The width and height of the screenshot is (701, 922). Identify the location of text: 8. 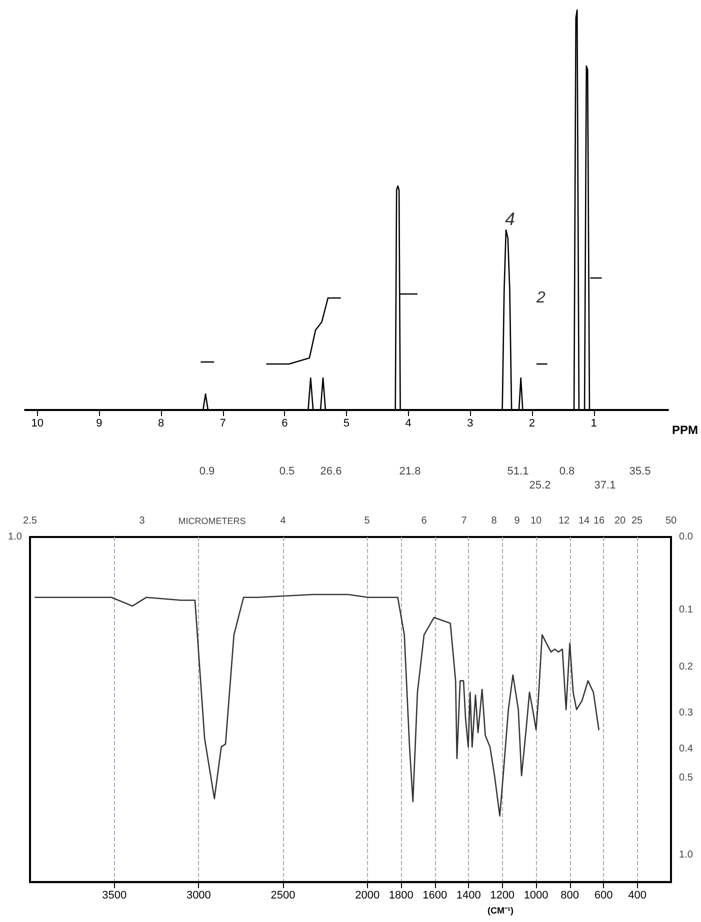
(494, 521).